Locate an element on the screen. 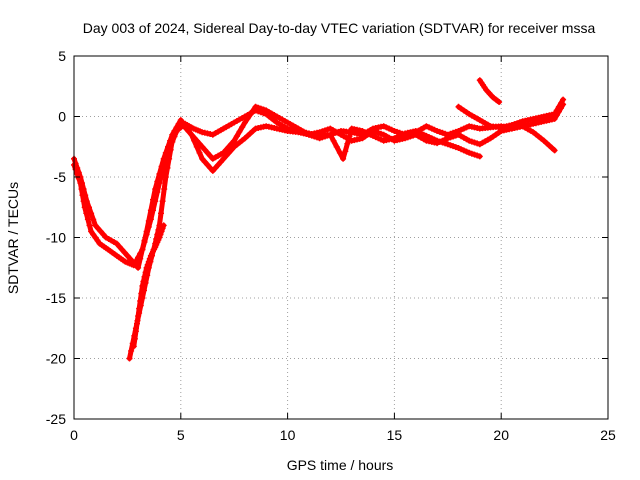 The width and height of the screenshot is (640, 480). series-track-f is located at coordinates (511, 113).